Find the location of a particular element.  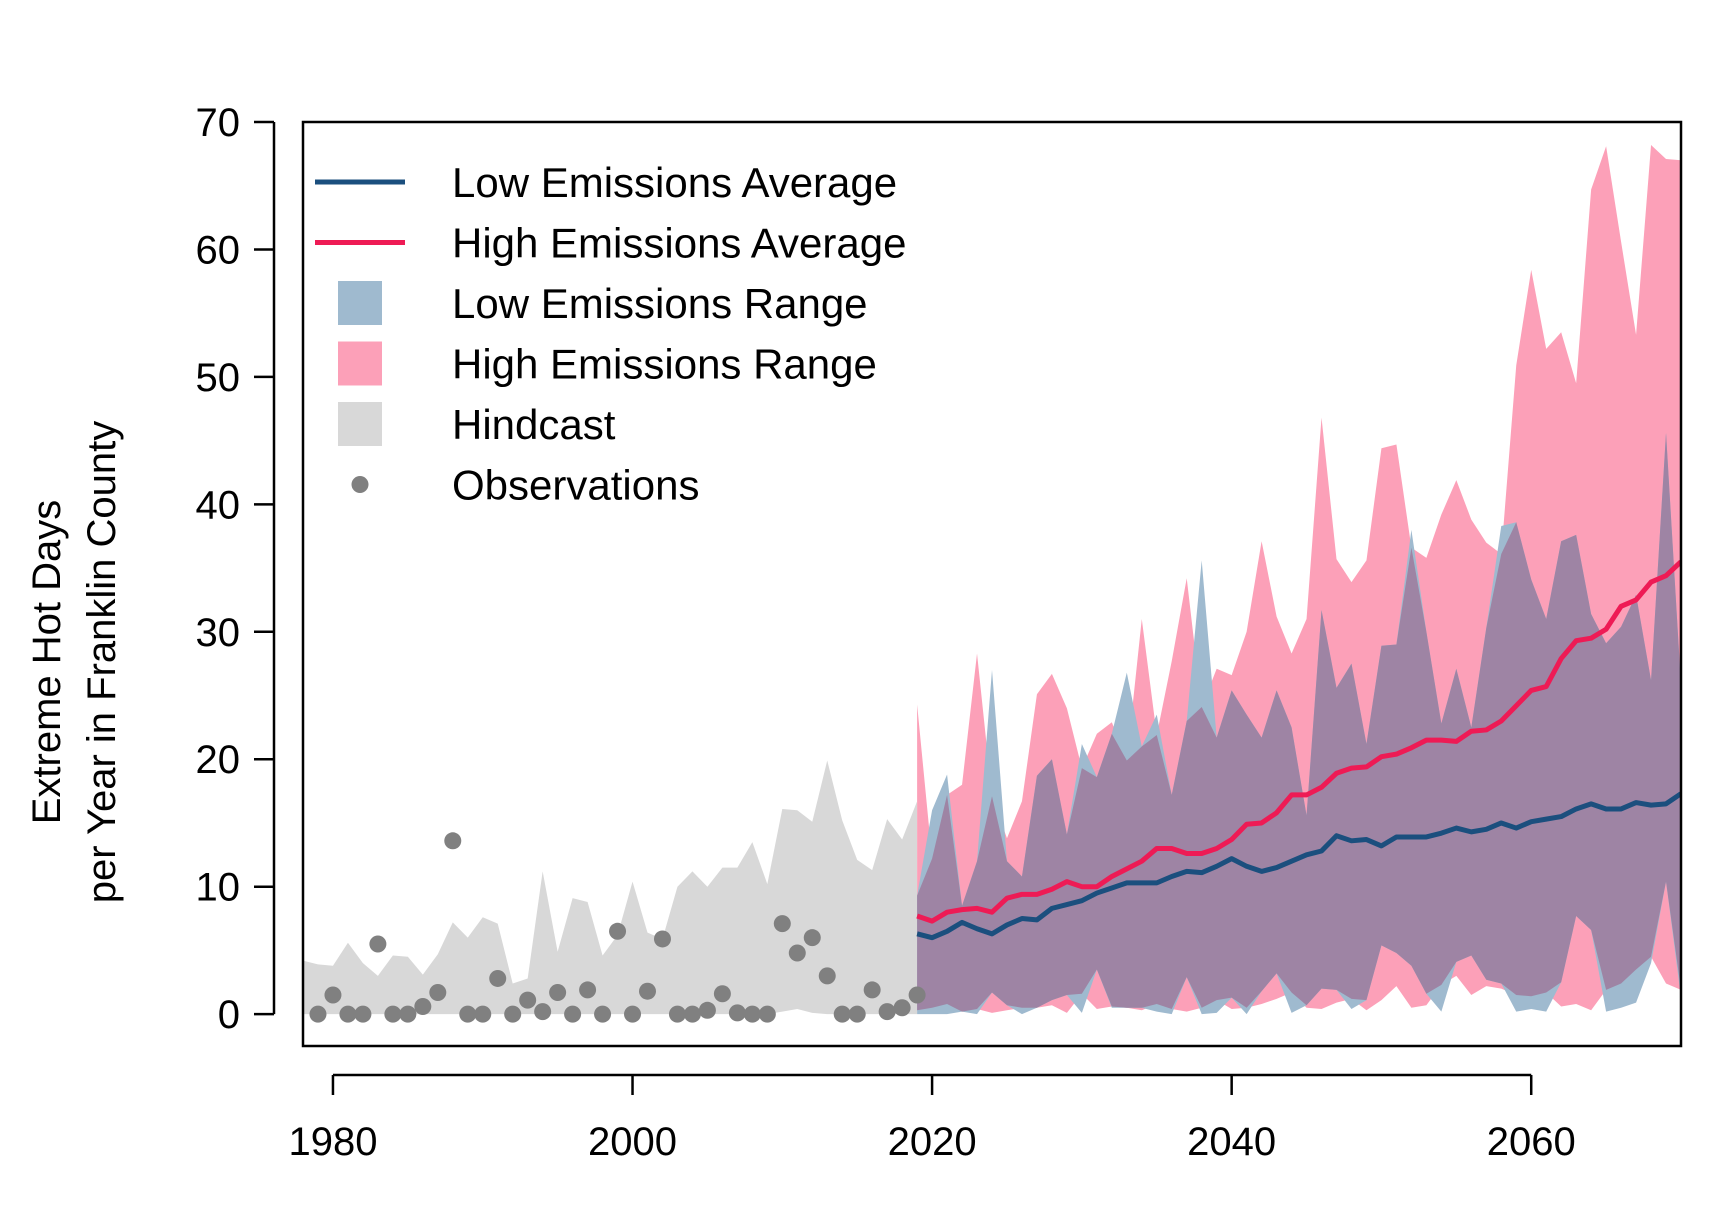

y-axis-label-line-2-text: per Year in Franklin County is located at coordinates (102, 662).